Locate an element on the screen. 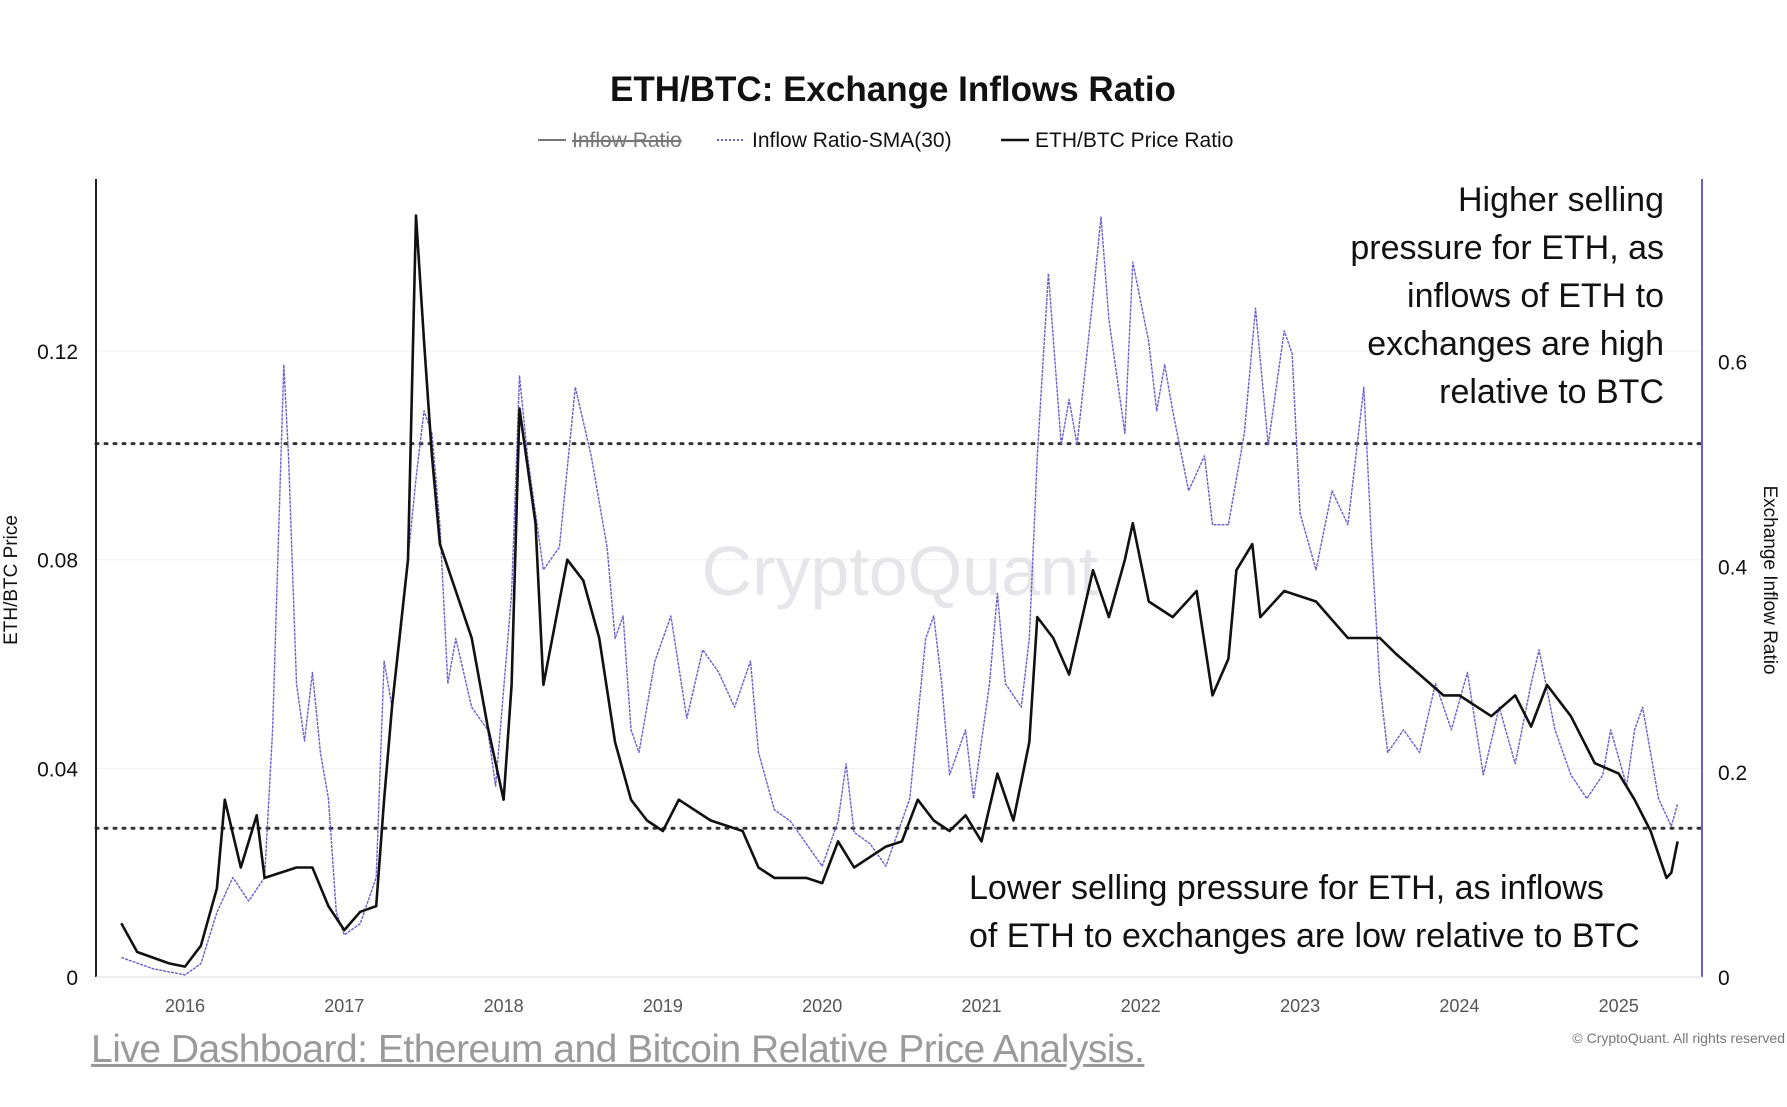 The height and width of the screenshot is (1107, 1787). annotation-line: exchanges are high is located at coordinates (1515, 344).